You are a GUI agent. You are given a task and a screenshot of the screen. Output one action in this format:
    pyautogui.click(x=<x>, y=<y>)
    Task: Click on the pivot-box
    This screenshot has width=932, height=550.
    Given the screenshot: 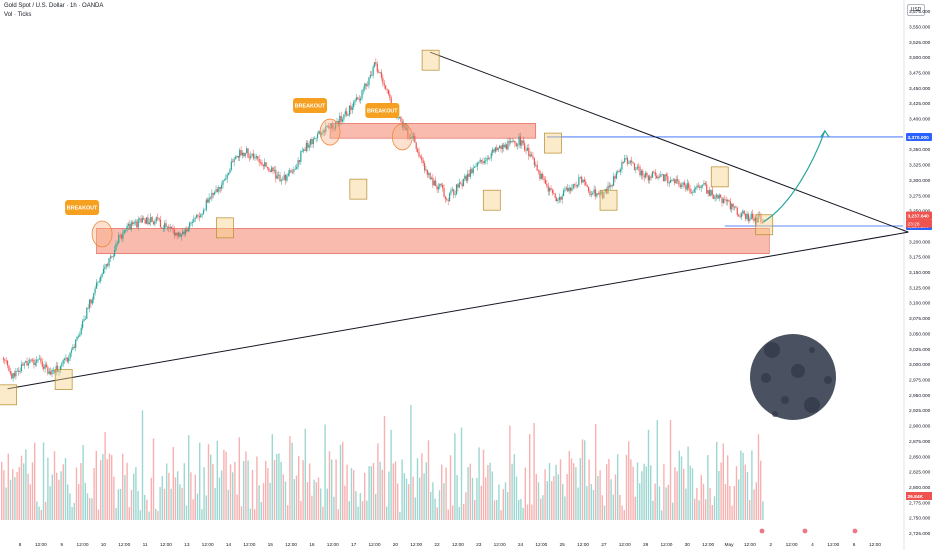 What is the action you would take?
    pyautogui.click(x=63, y=379)
    